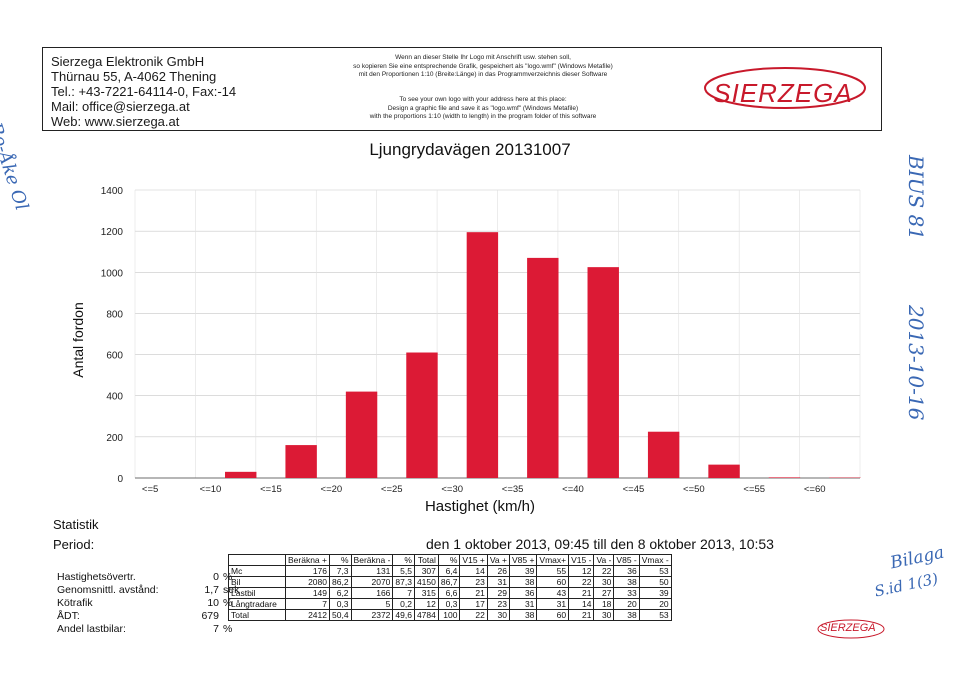 The image size is (960, 695). What do you see at coordinates (553, 593) in the screenshot?
I see `table-cell: 43` at bounding box center [553, 593].